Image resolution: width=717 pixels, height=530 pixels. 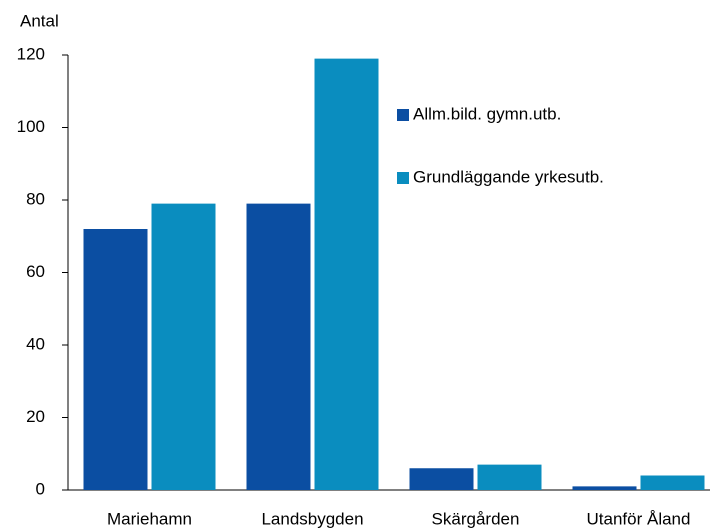 What do you see at coordinates (35, 271) in the screenshot?
I see `y-tick-label: 60` at bounding box center [35, 271].